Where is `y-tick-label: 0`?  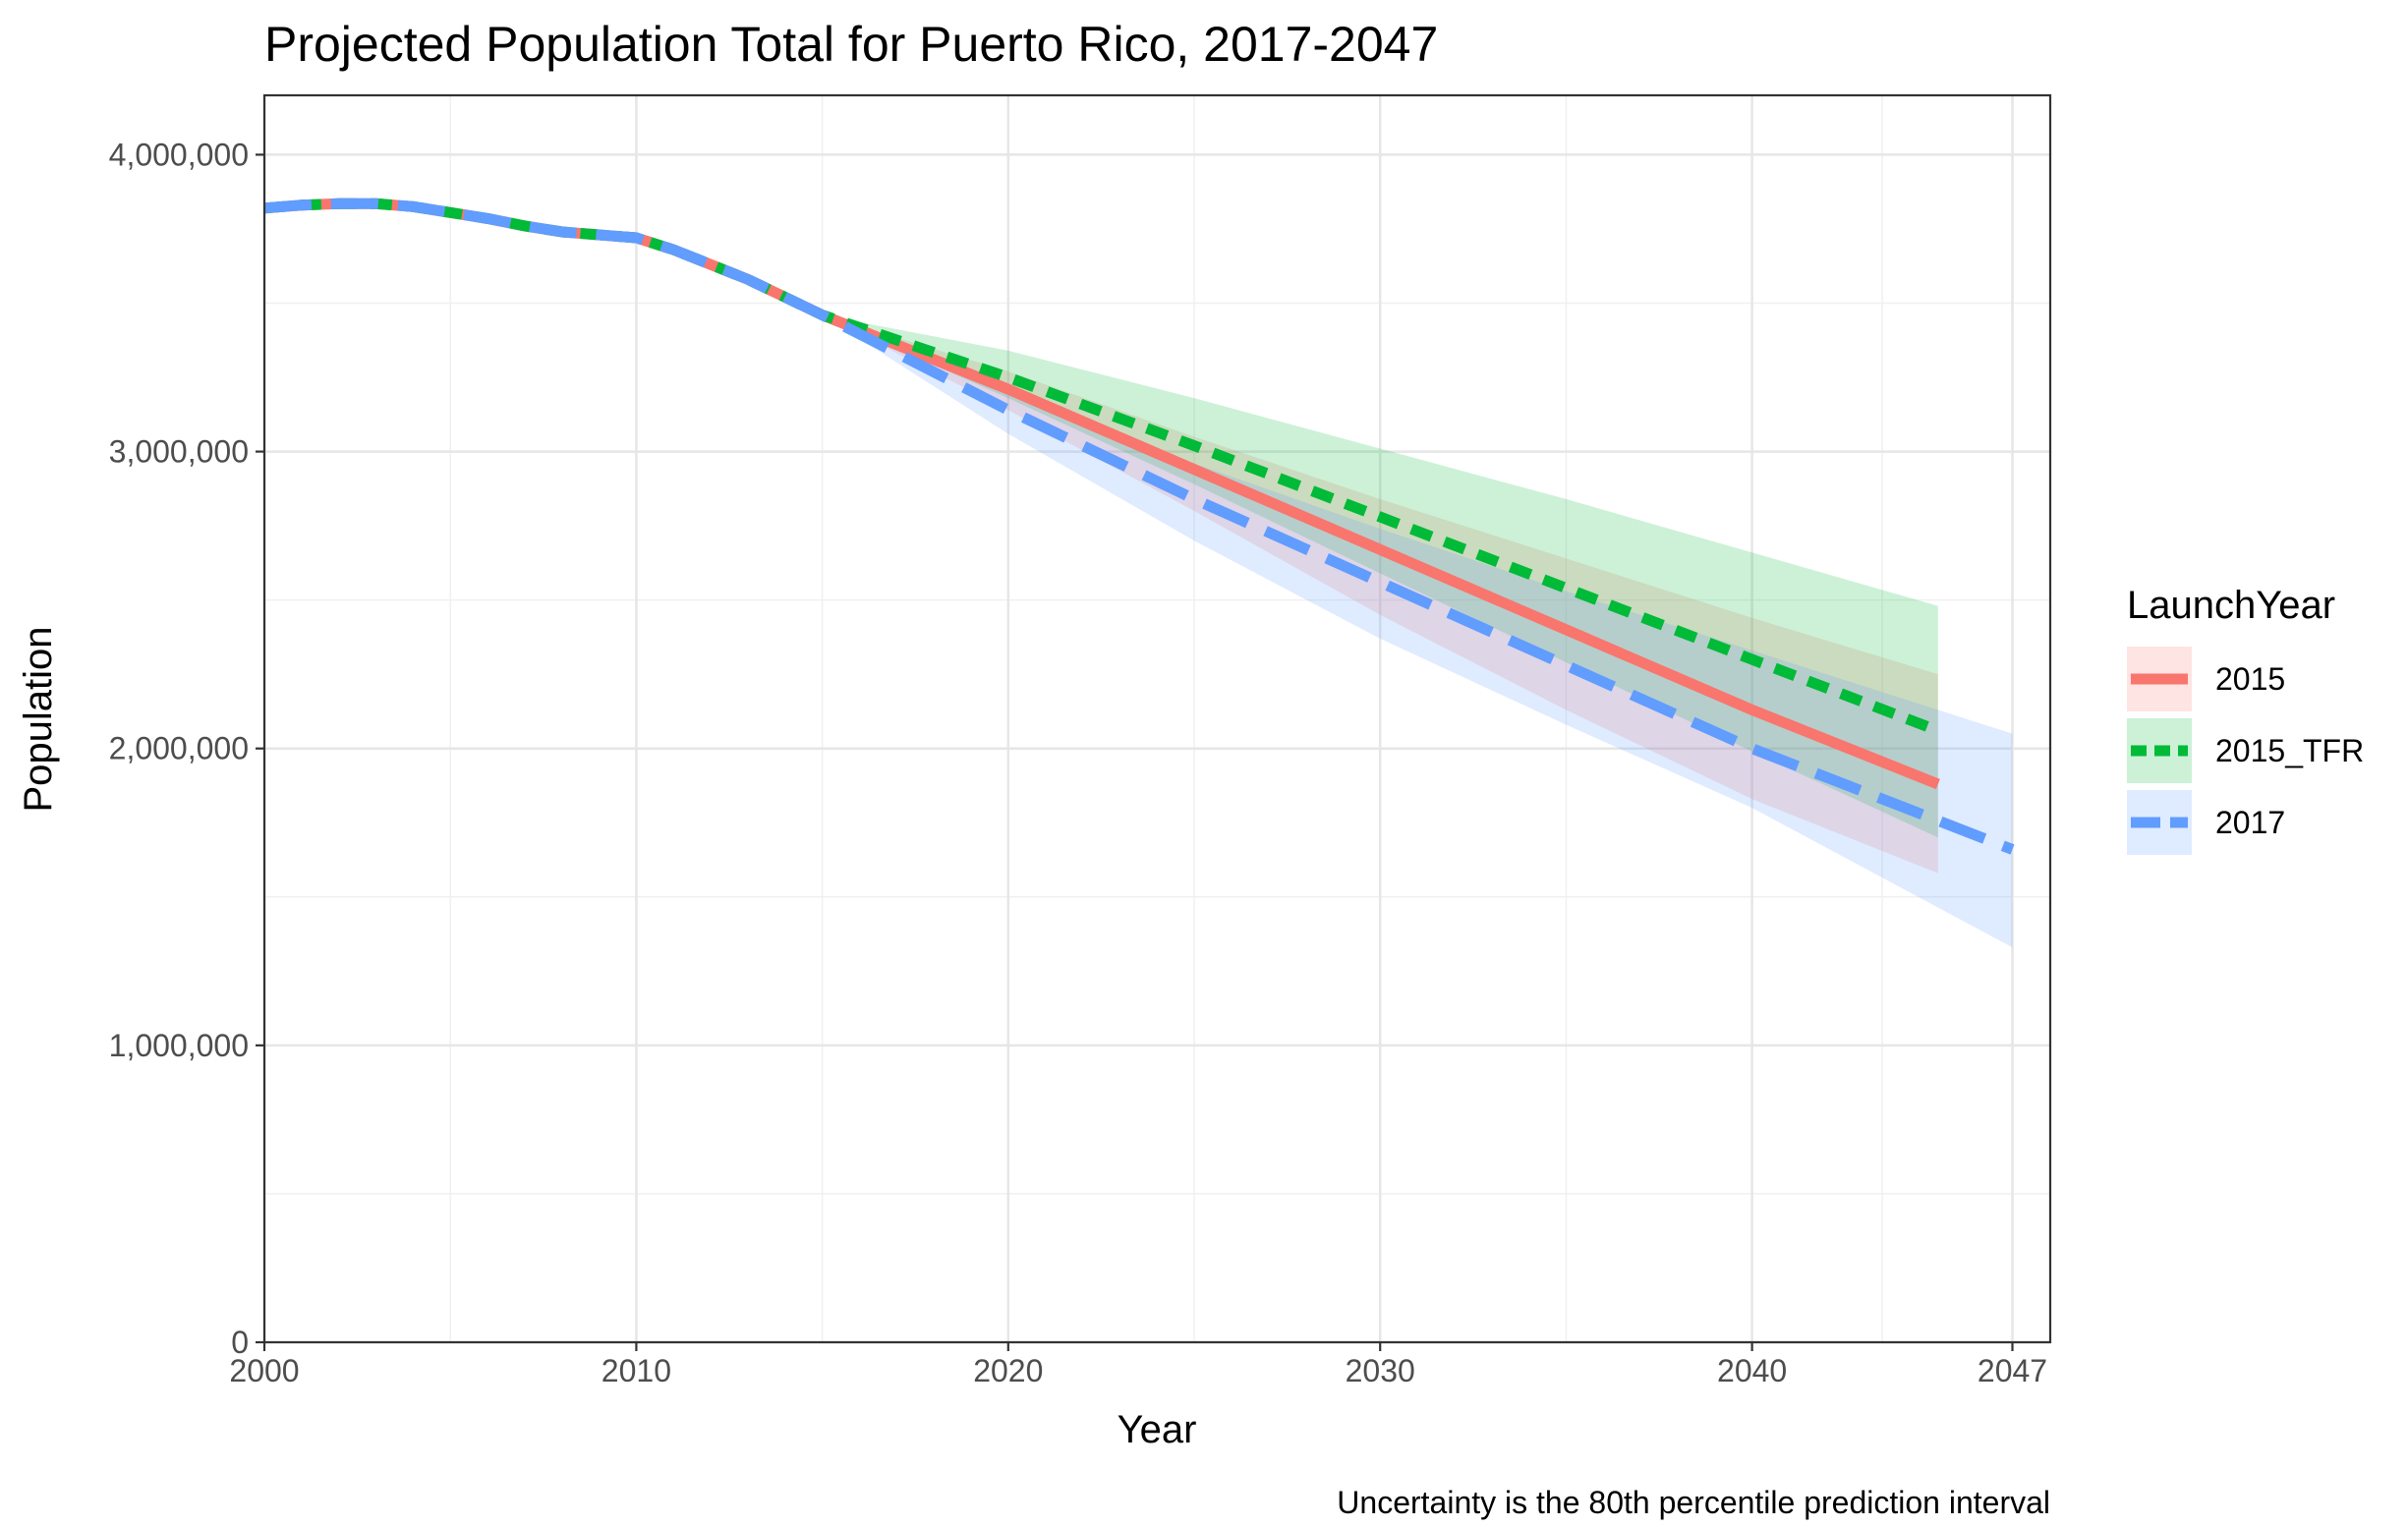 y-tick-label: 0 is located at coordinates (240, 1342).